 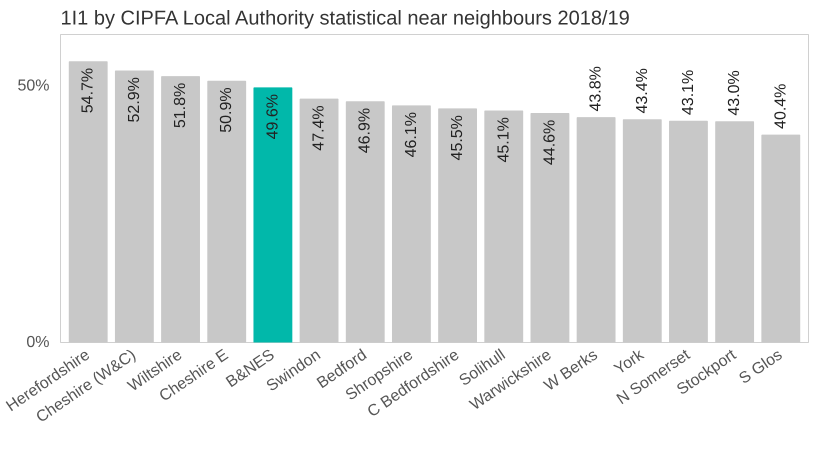 What do you see at coordinates (272, 214) in the screenshot?
I see `bar` at bounding box center [272, 214].